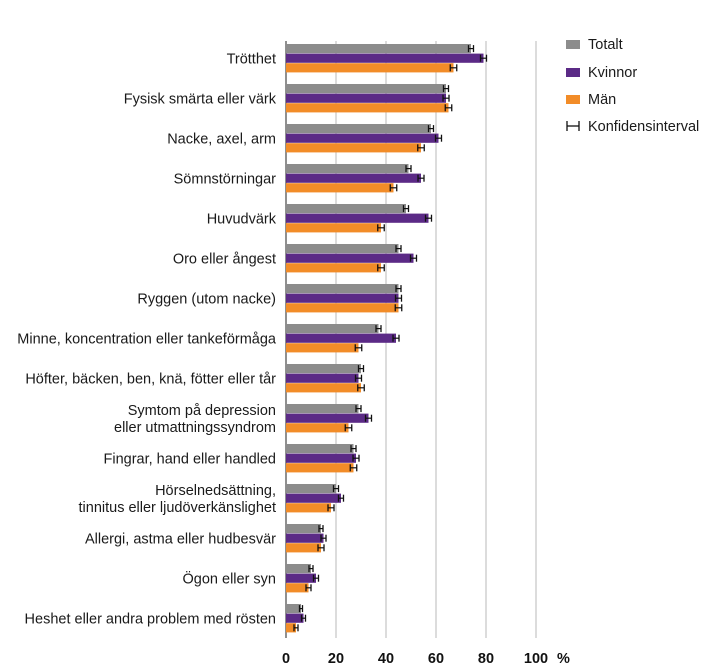  Describe the element at coordinates (225, 179) in the screenshot. I see `category-label: Sömnstörningar` at that location.